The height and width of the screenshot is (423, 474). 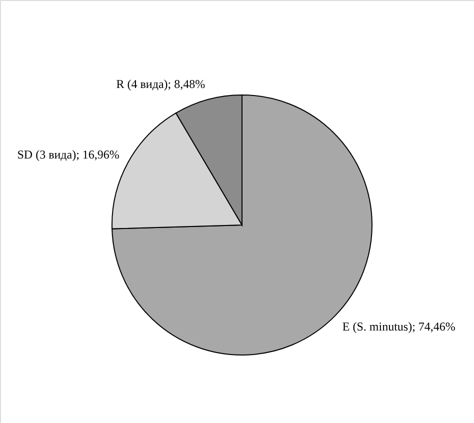 I want to click on slice-label: R (4 вида); 8,48%, so click(x=161, y=84).